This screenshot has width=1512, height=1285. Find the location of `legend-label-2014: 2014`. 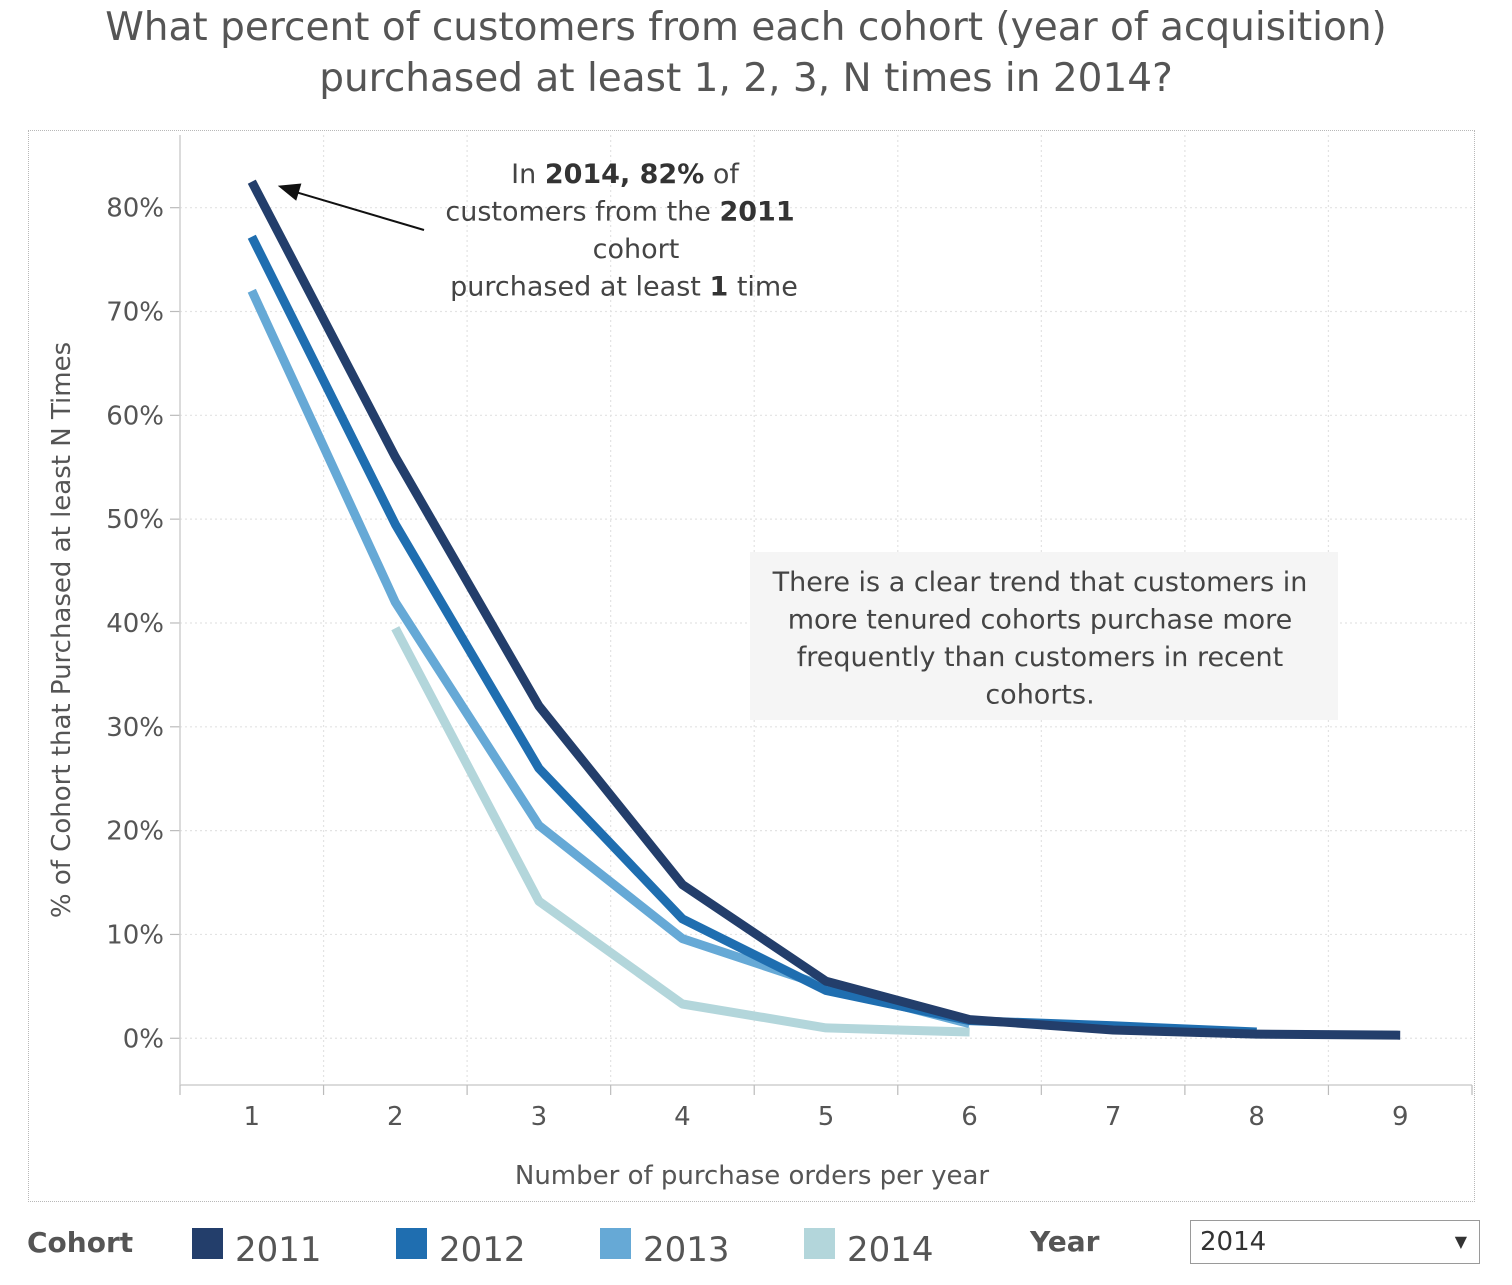

legend-label-2014: 2014 is located at coordinates (890, 1250).